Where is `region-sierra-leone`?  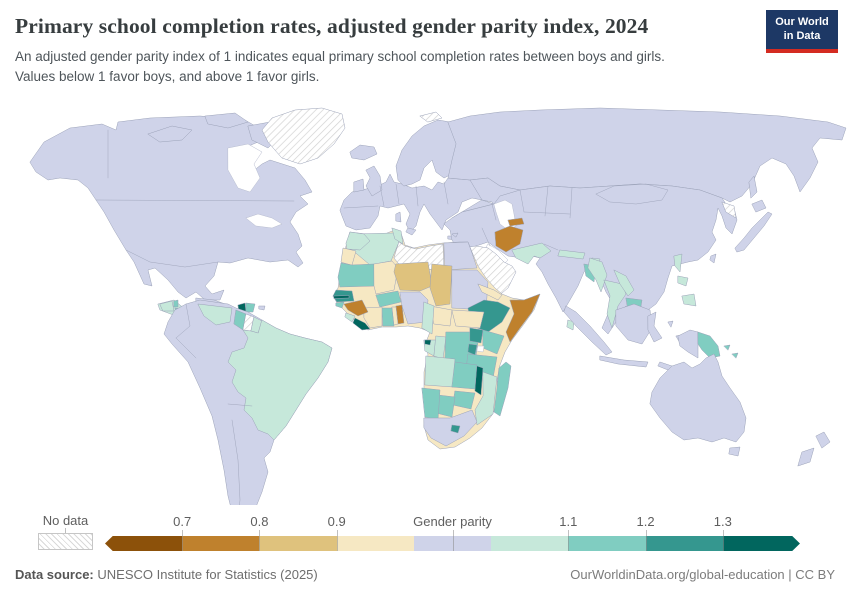 region-sierra-leone is located at coordinates (350, 317).